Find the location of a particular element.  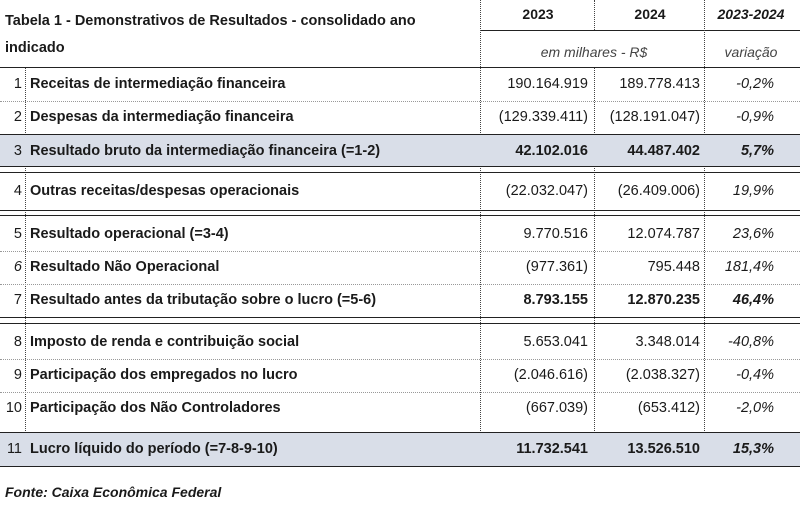

header-unit: em milhares - R$ is located at coordinates (594, 52).